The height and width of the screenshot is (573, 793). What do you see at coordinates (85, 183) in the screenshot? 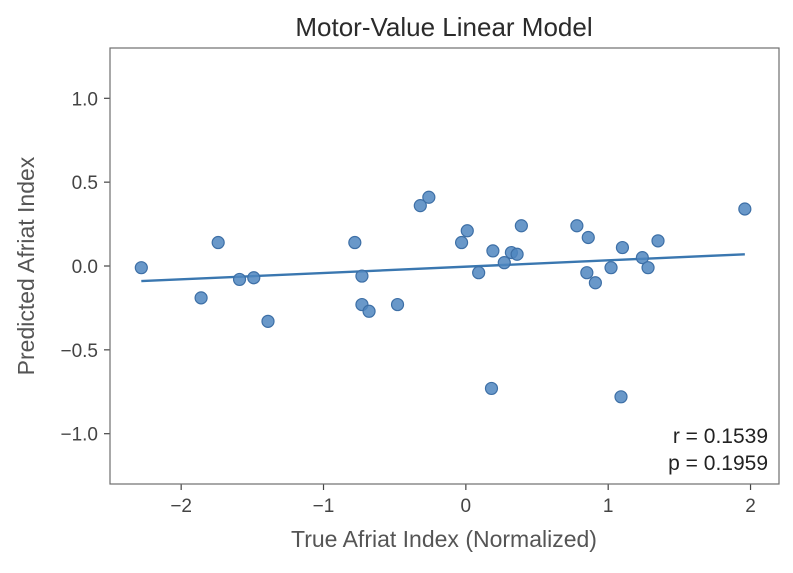
I see `y-tick-label: 0.5` at bounding box center [85, 183].